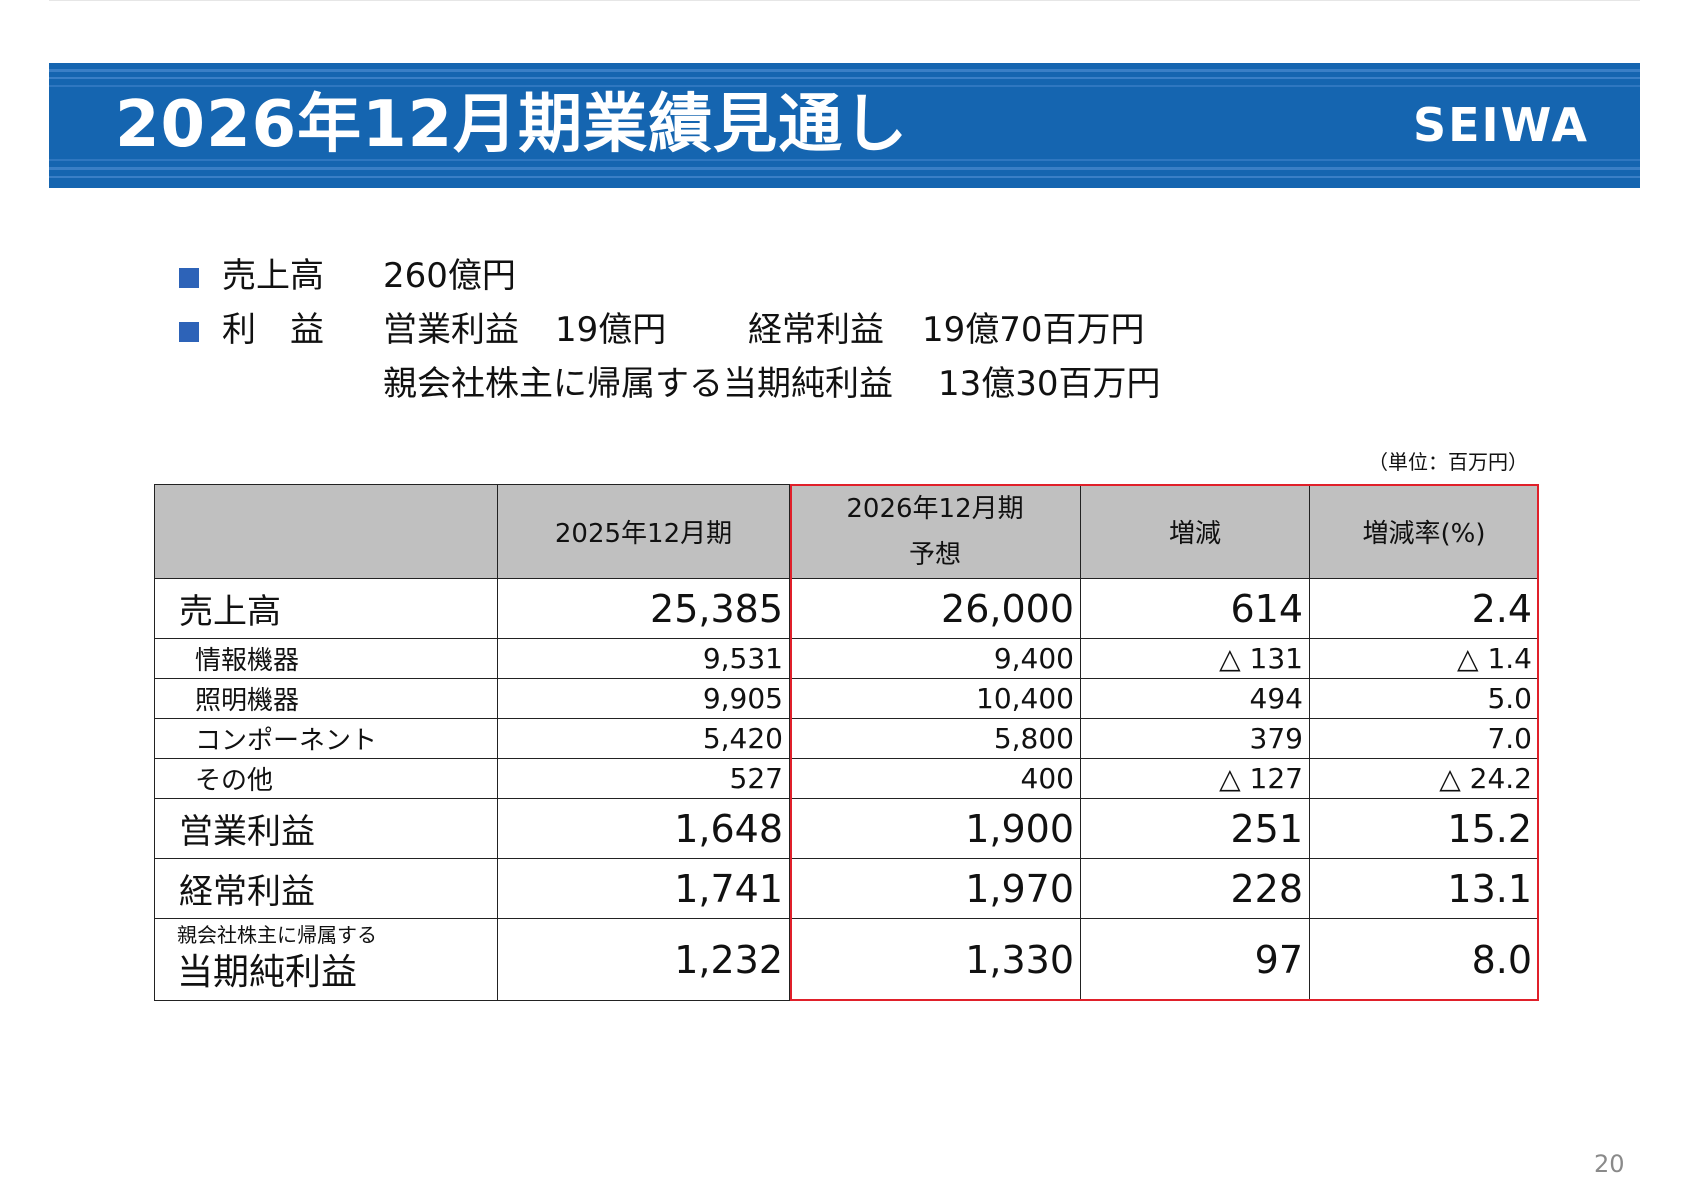 The width and height of the screenshot is (1684, 1190). I want to click on header-2026-line1: 2026年12月期, so click(935, 508).